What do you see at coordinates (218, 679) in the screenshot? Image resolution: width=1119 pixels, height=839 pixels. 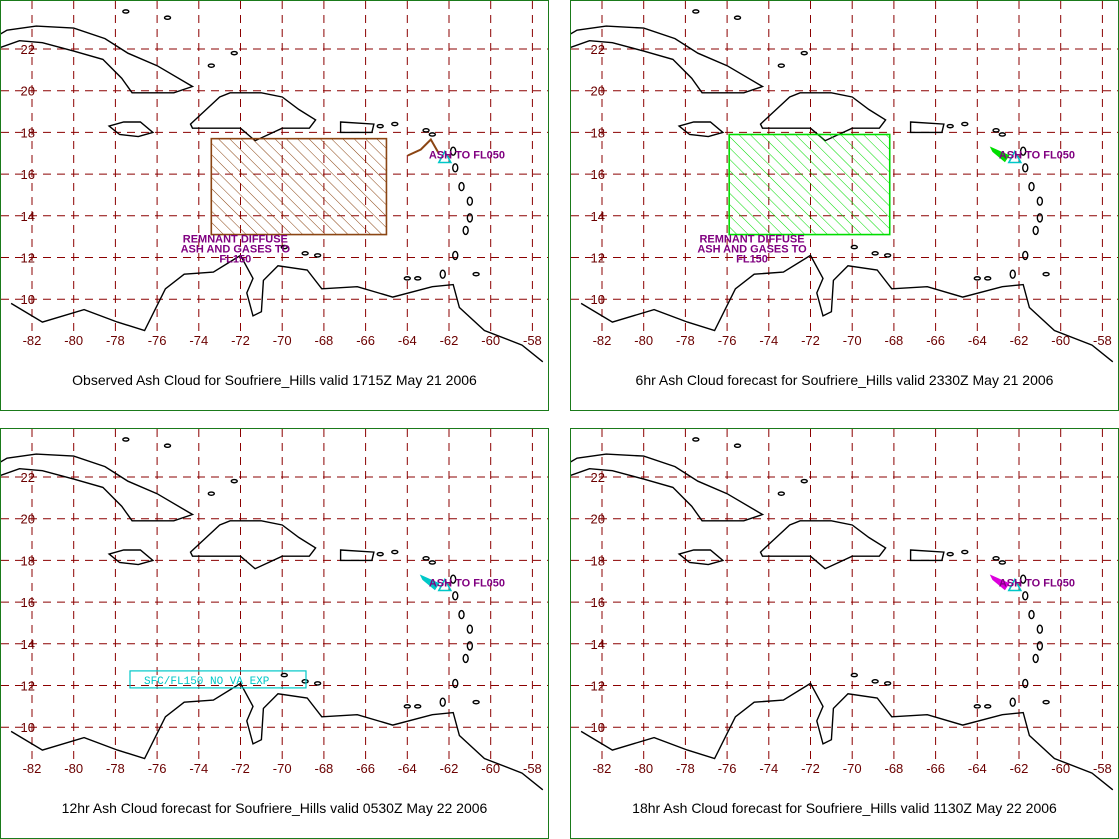 I see `area-note-box` at bounding box center [218, 679].